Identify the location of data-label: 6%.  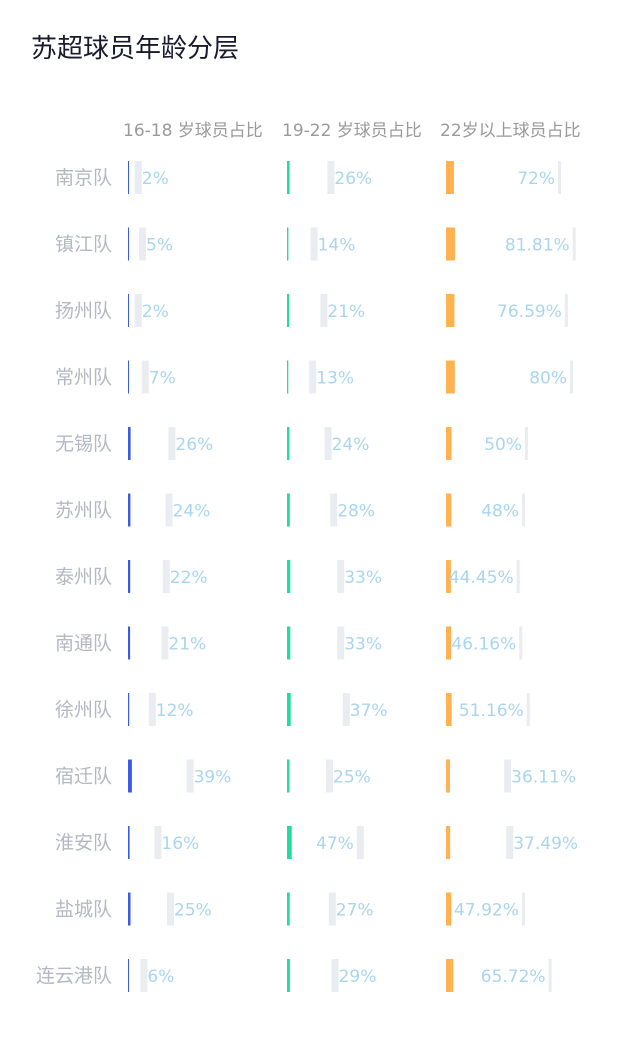
(160, 977).